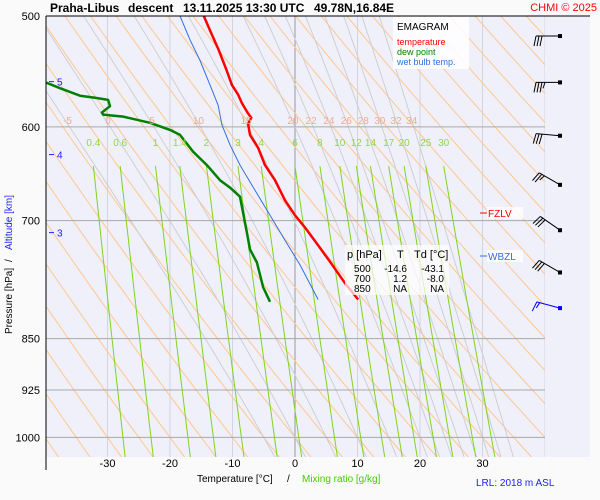  I want to click on altitude-tick-label: 3, so click(60, 234).